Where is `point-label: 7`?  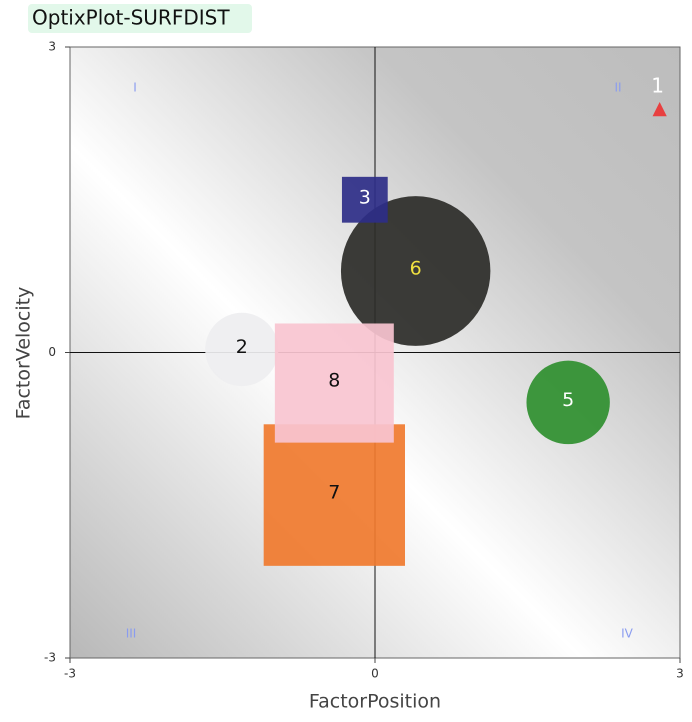
point-label: 7 is located at coordinates (334, 493).